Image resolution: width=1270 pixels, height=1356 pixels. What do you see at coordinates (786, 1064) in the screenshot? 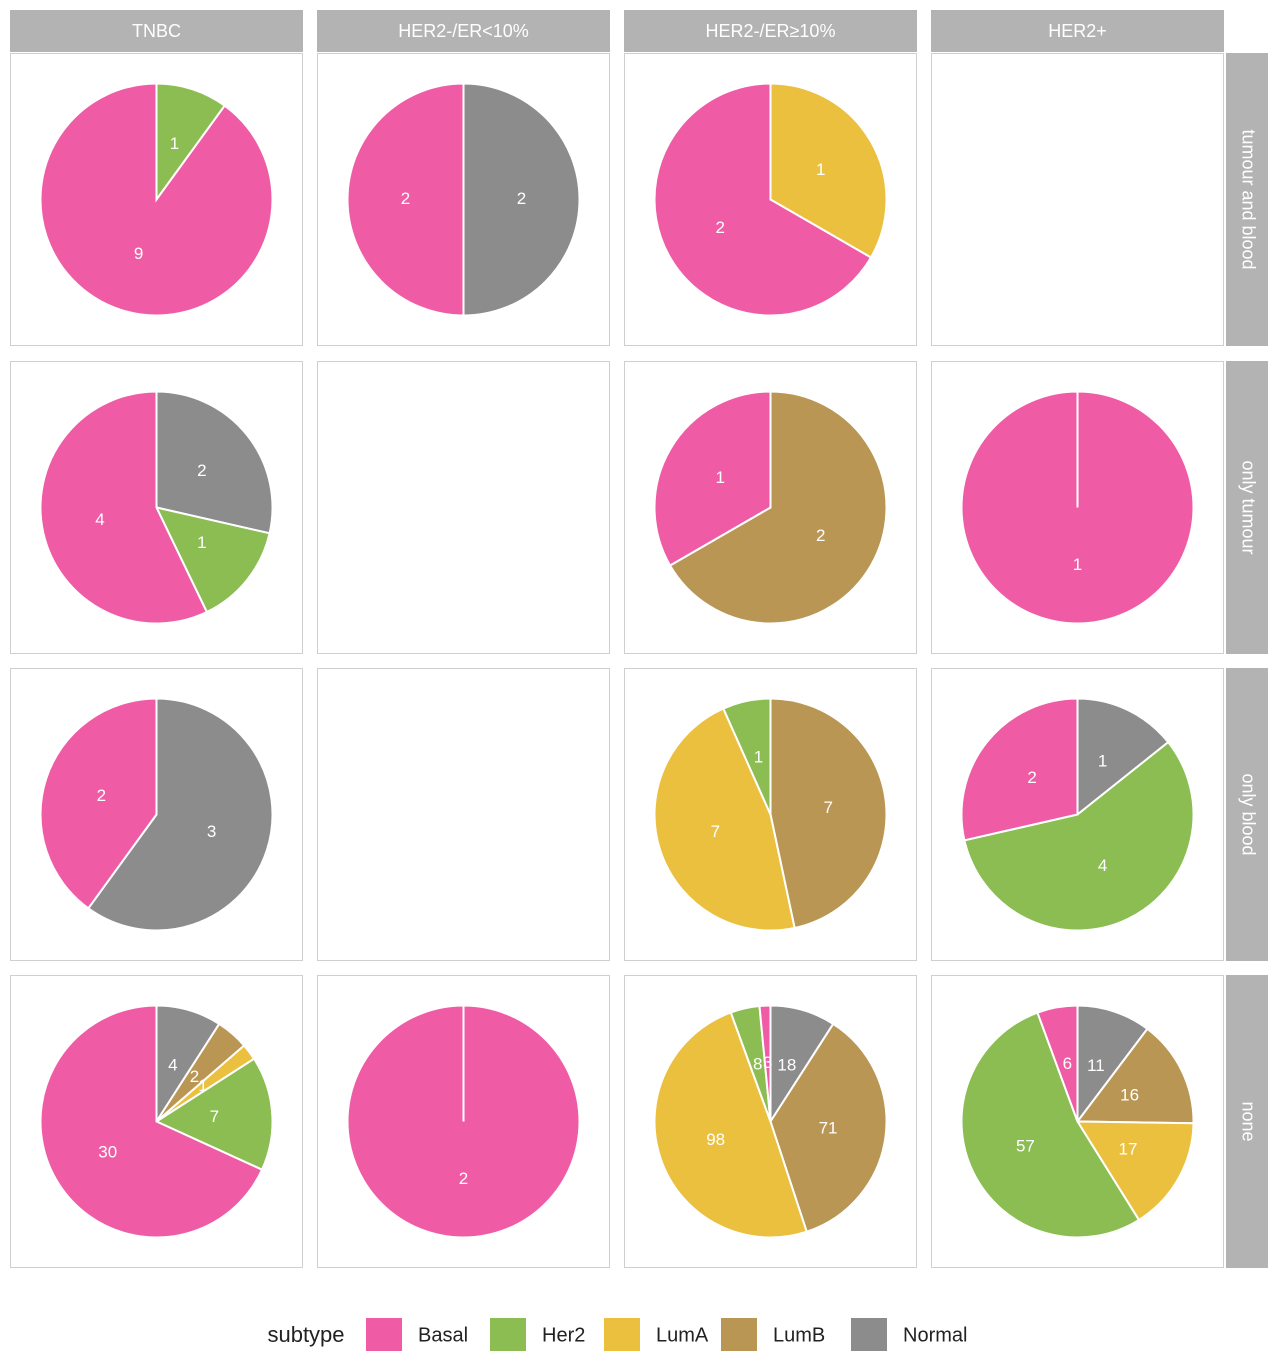
I see `slice-label: 18` at bounding box center [786, 1064].